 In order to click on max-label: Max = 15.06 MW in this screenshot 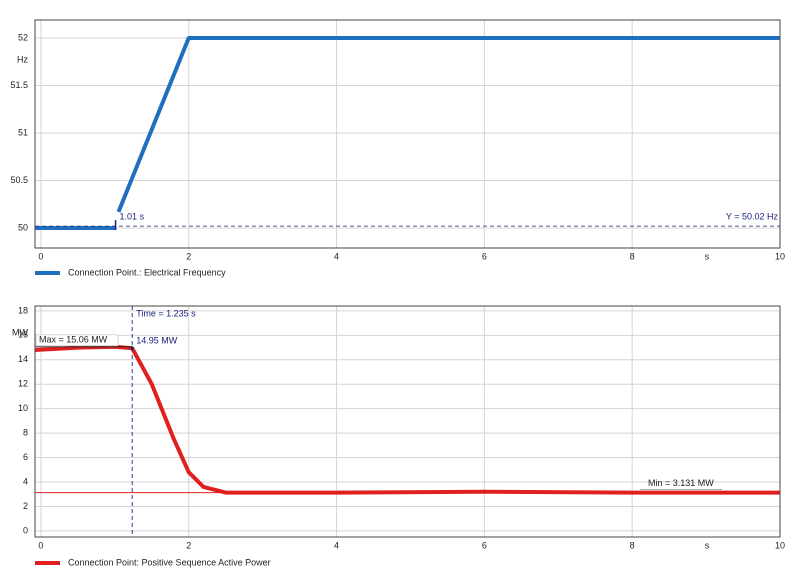, I will do `click(73, 340)`.